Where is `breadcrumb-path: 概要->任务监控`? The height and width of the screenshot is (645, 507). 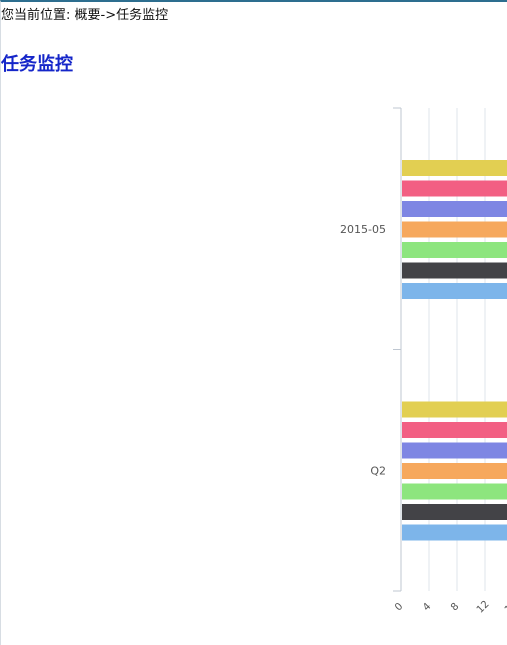
breadcrumb-path: 概要->任务监控 is located at coordinates (121, 15).